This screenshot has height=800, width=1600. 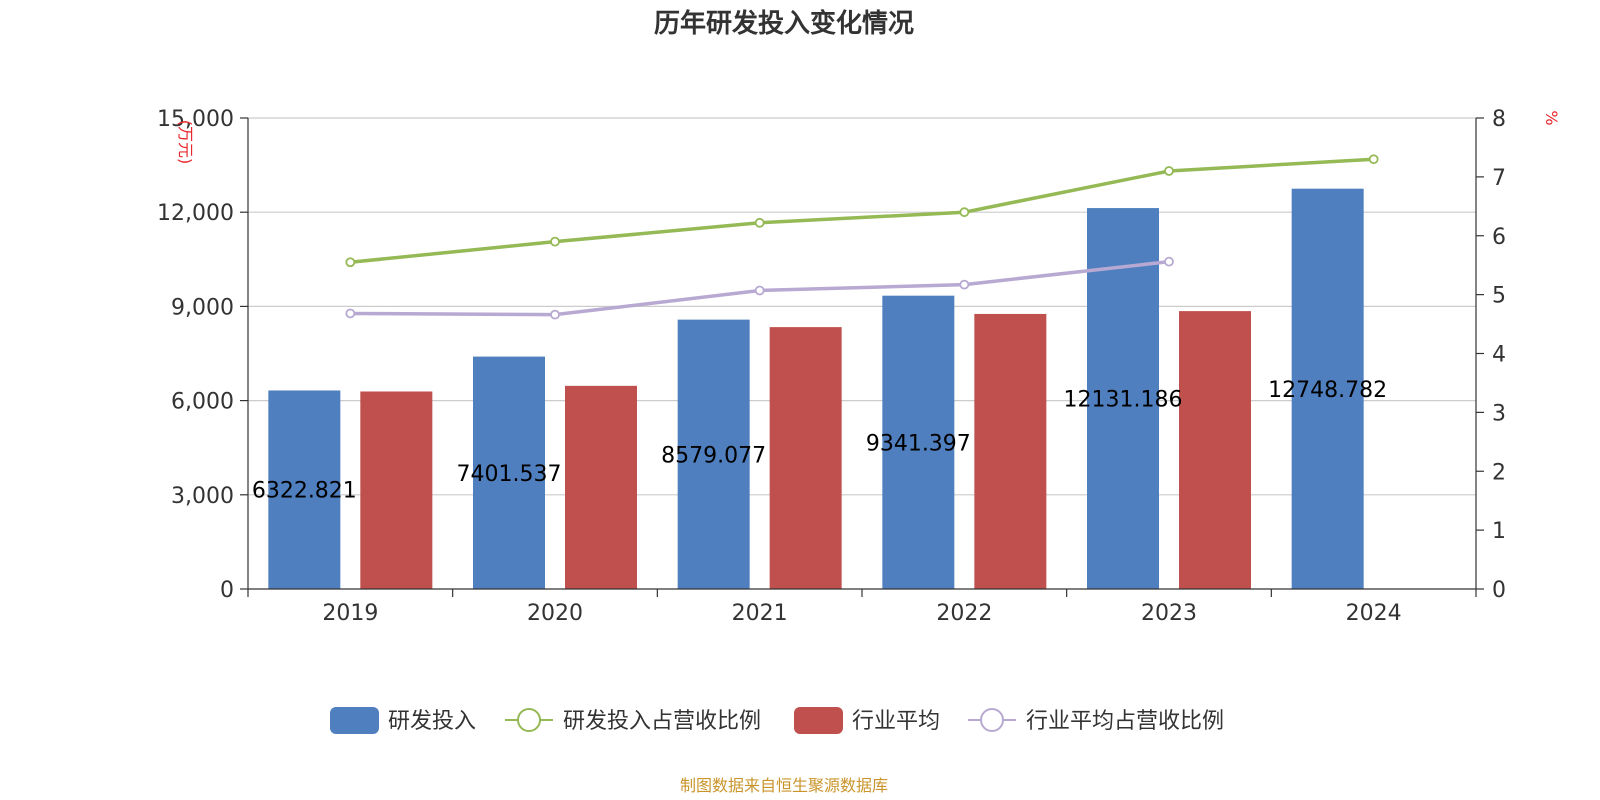 I want to click on x-tick-label: 2019, so click(x=350, y=613).